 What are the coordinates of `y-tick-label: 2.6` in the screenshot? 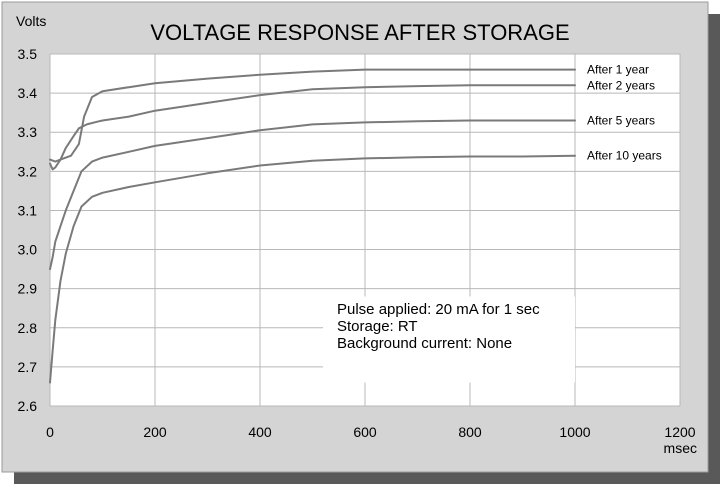 It's located at (28, 406).